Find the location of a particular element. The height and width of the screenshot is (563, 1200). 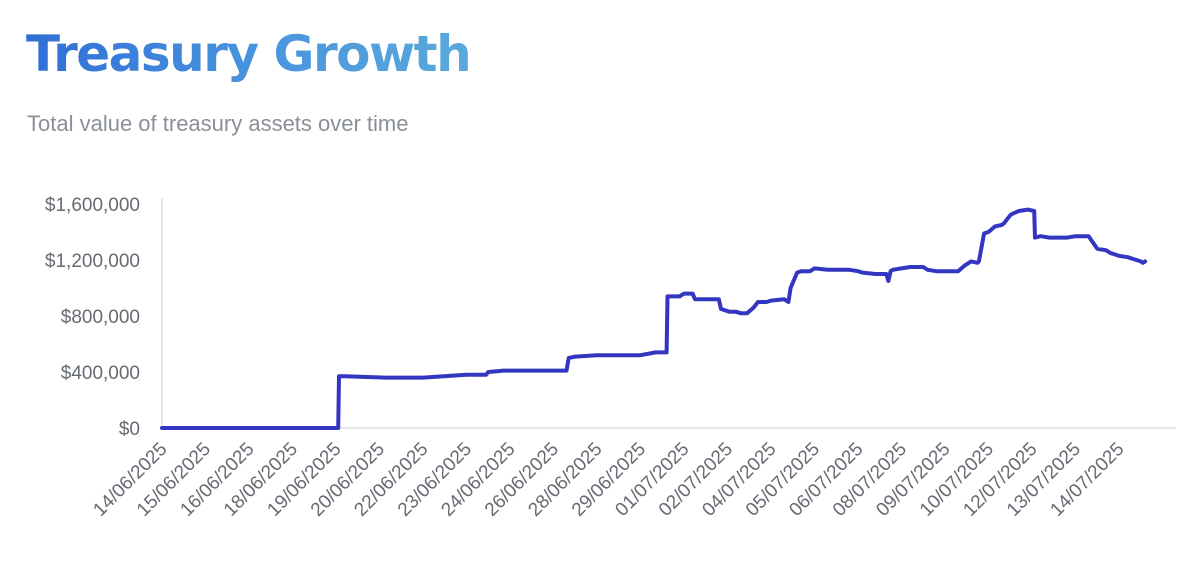

chart-subtitle: Total value of treasury assets over time is located at coordinates (218, 123).